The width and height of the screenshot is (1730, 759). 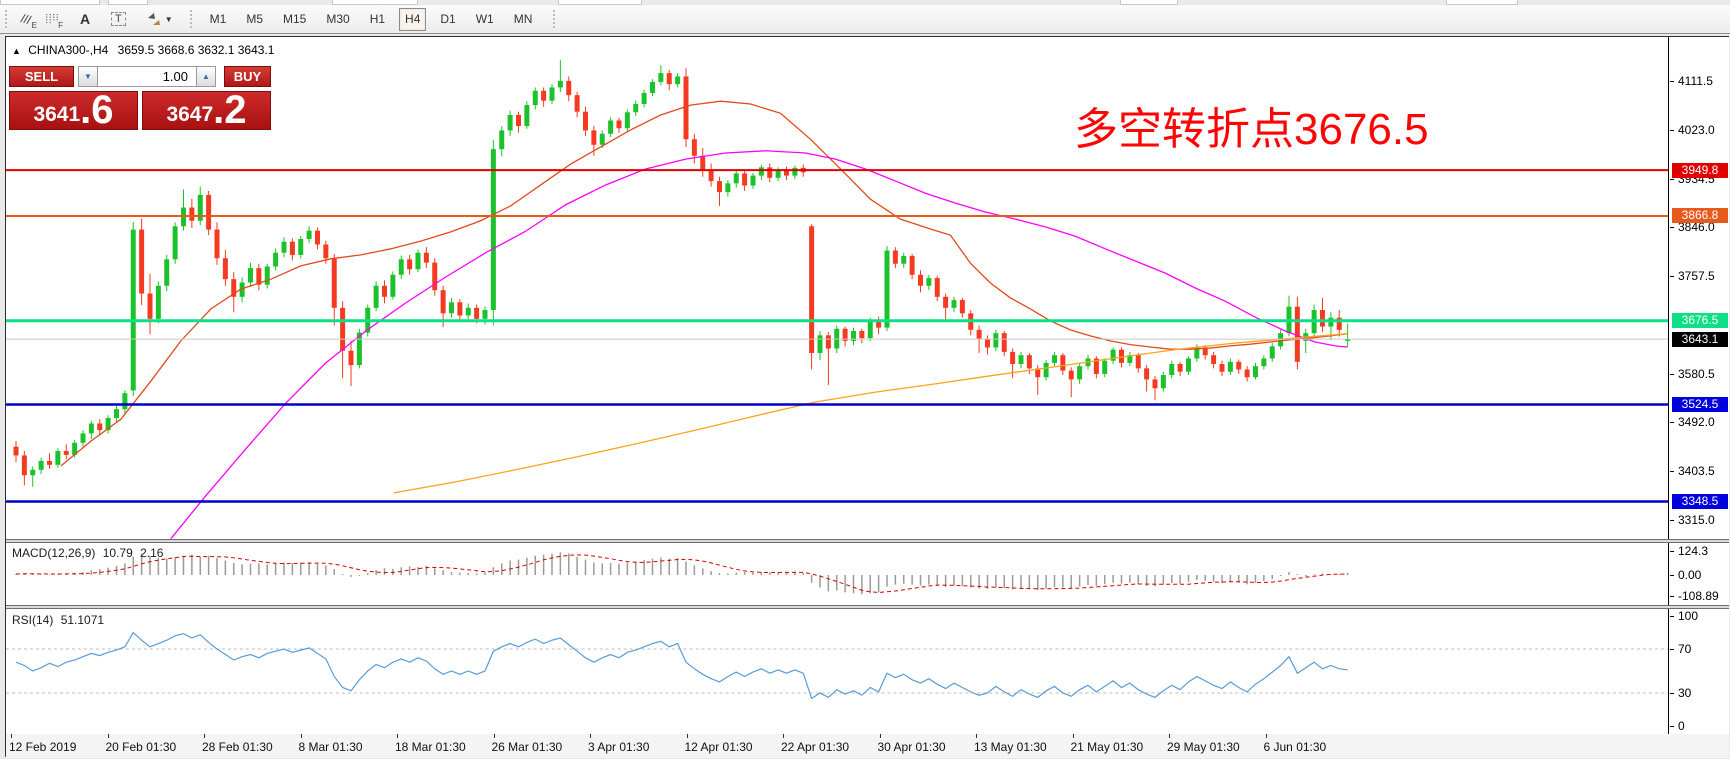 I want to click on volume-decrease-button: ▼, so click(x=88, y=76).